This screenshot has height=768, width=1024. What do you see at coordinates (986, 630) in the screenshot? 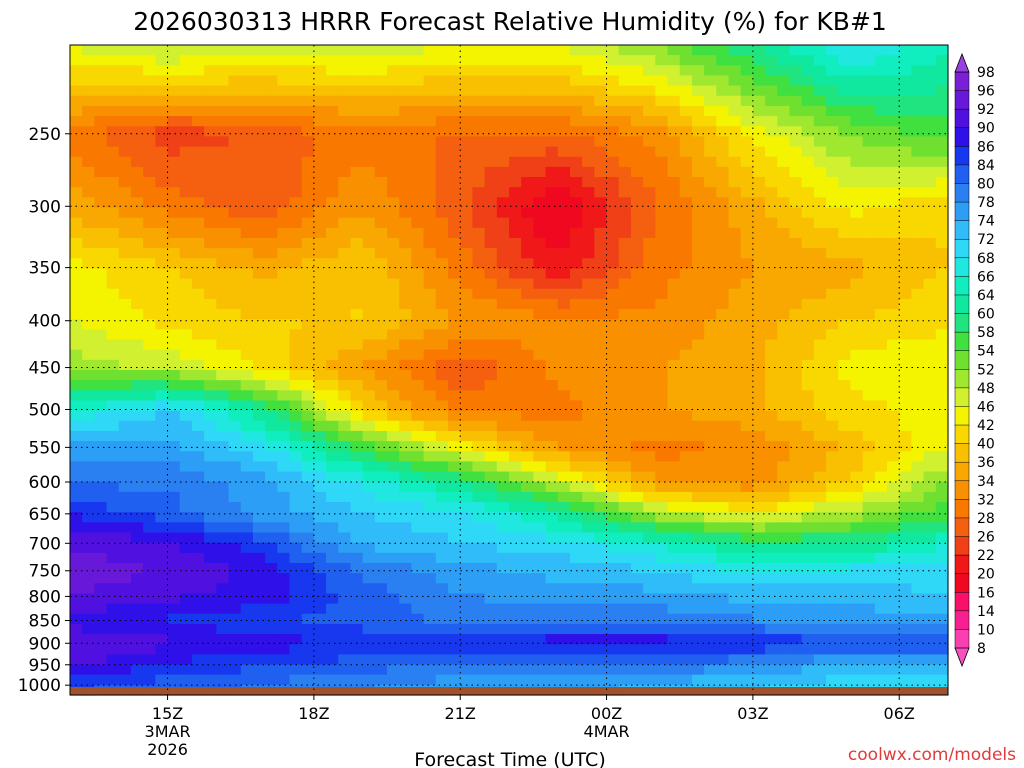
I see `colorbar-label: 10` at bounding box center [986, 630].